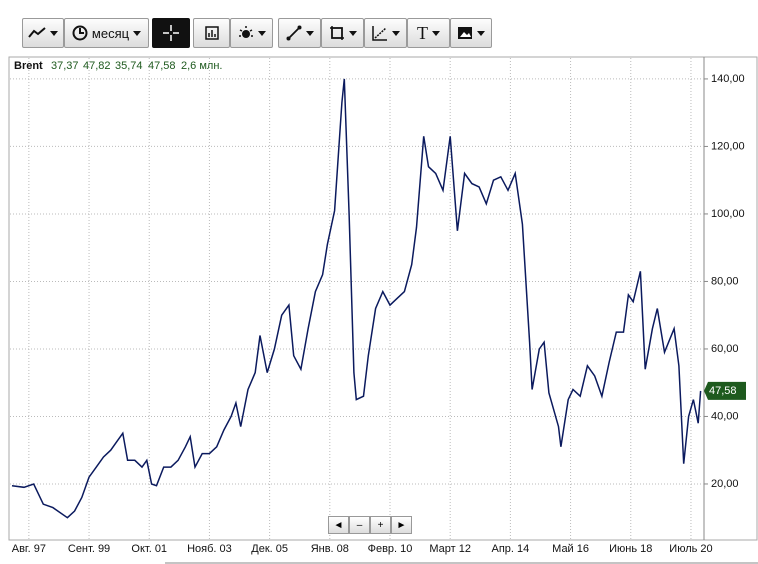  Describe the element at coordinates (89, 549) in the screenshot. I see `x-tick-label: Сент. 99` at that location.